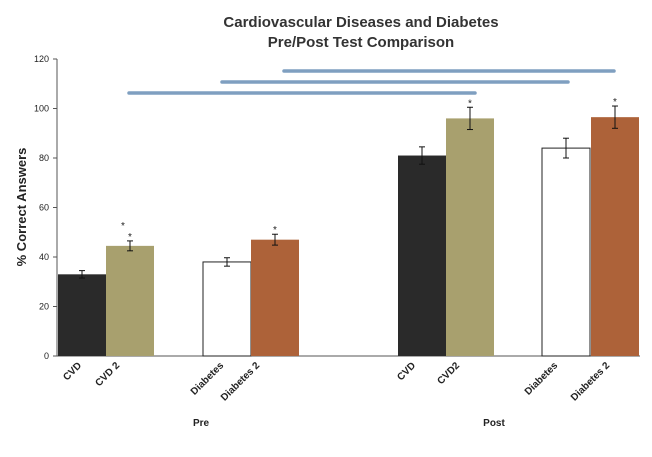  I want to click on category-label: CVD2, so click(448, 373).